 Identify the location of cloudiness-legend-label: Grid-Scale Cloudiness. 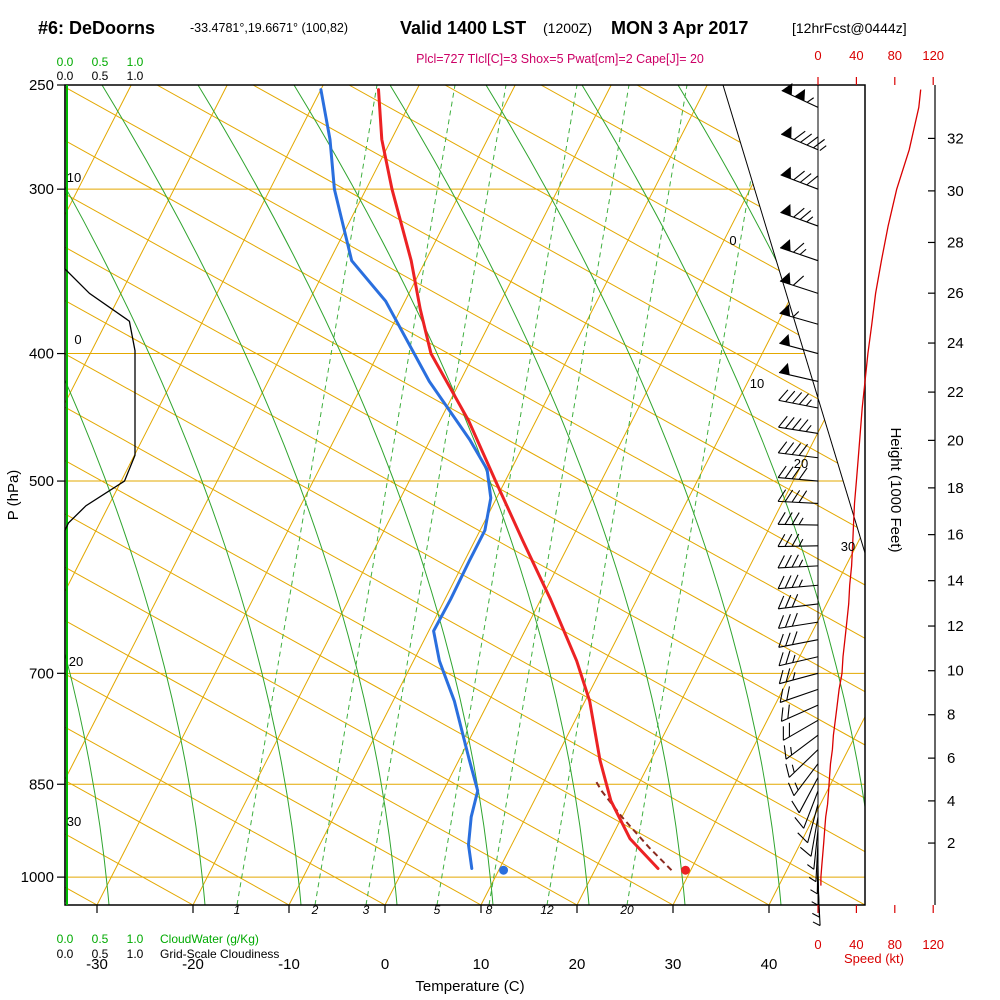
(219, 954).